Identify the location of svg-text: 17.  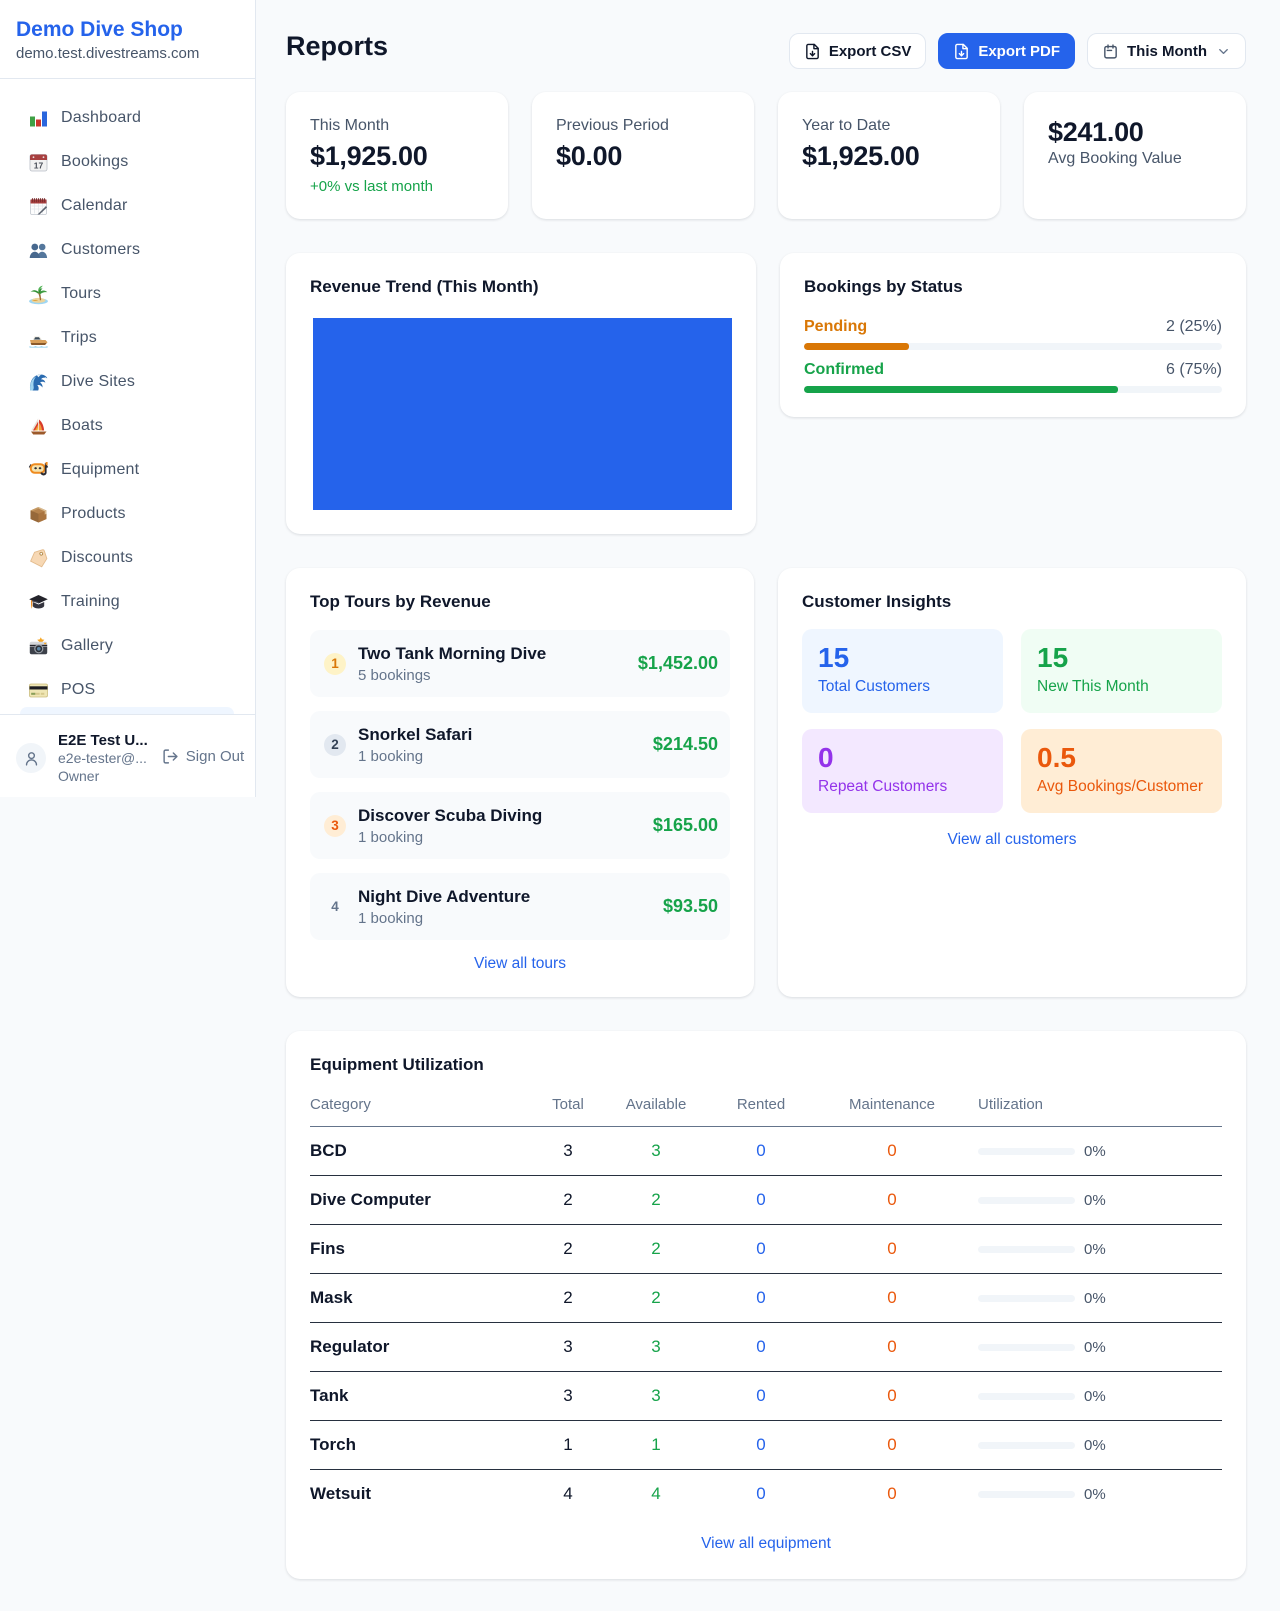
(39, 165).